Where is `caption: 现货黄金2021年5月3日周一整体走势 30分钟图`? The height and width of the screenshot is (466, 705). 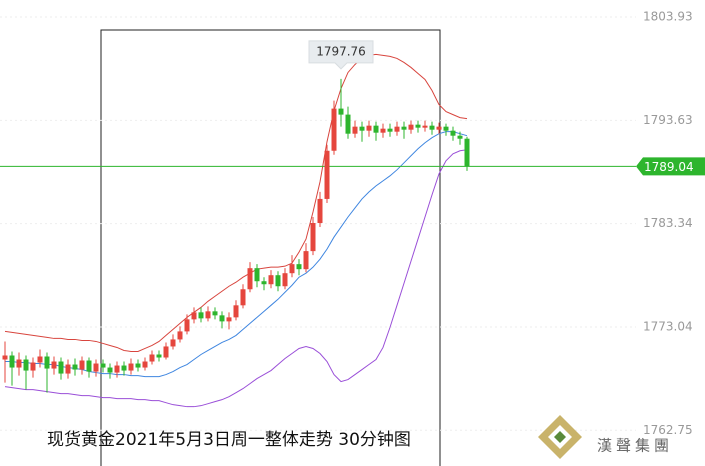 caption: 现货黄金2021年5月3日周一整体走势 30分钟图 is located at coordinates (229, 440).